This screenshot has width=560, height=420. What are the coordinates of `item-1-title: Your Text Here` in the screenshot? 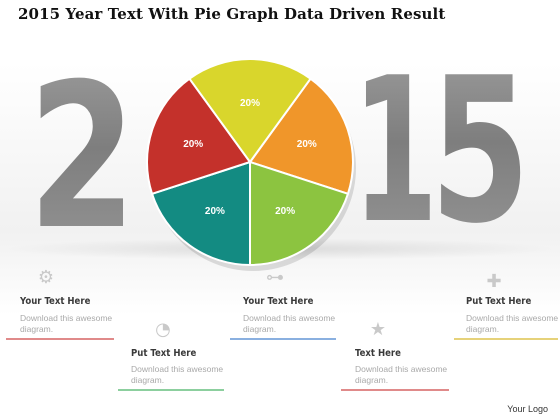 It's located at (55, 301).